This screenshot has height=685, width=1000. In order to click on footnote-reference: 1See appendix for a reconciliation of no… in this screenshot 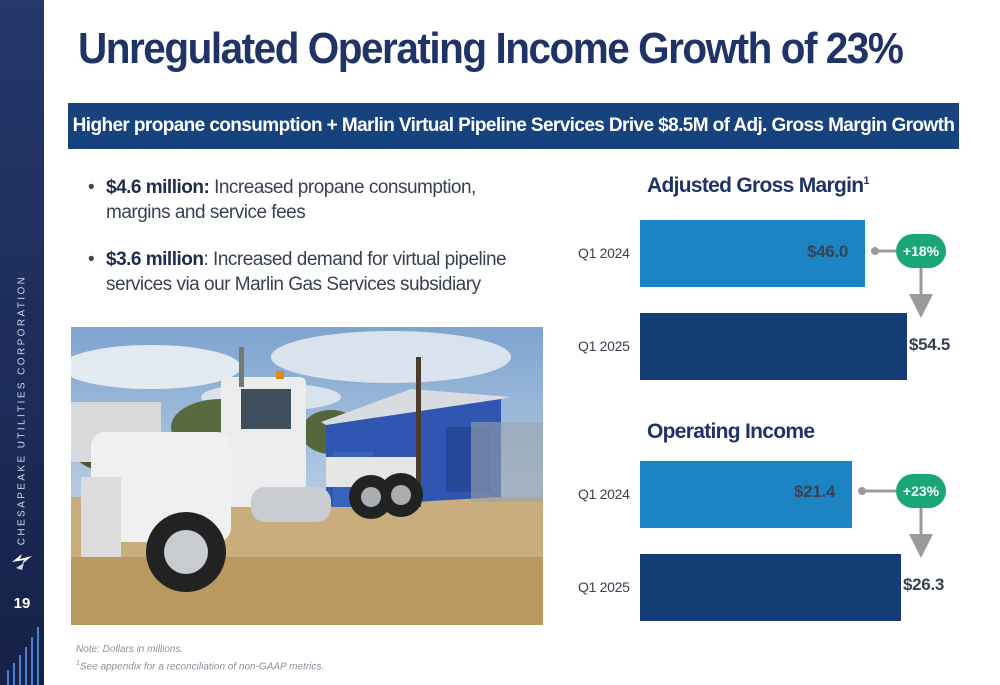, I will do `click(200, 666)`.